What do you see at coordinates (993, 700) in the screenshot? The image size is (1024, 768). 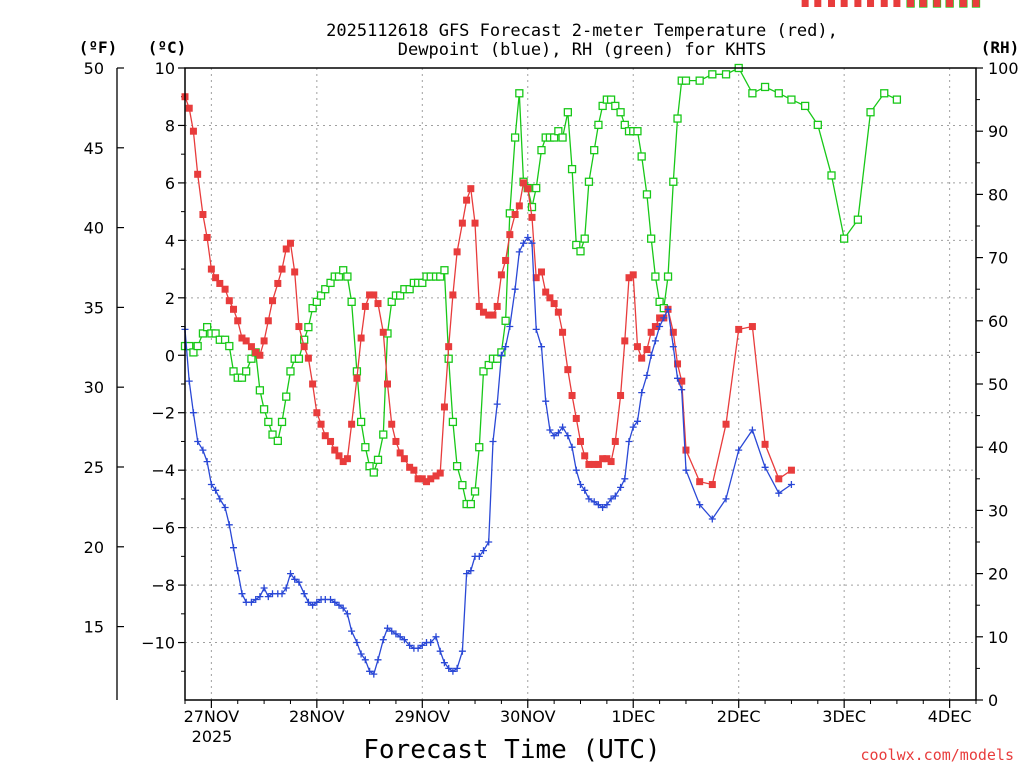 I see `rh-tick-label: 0` at bounding box center [993, 700].